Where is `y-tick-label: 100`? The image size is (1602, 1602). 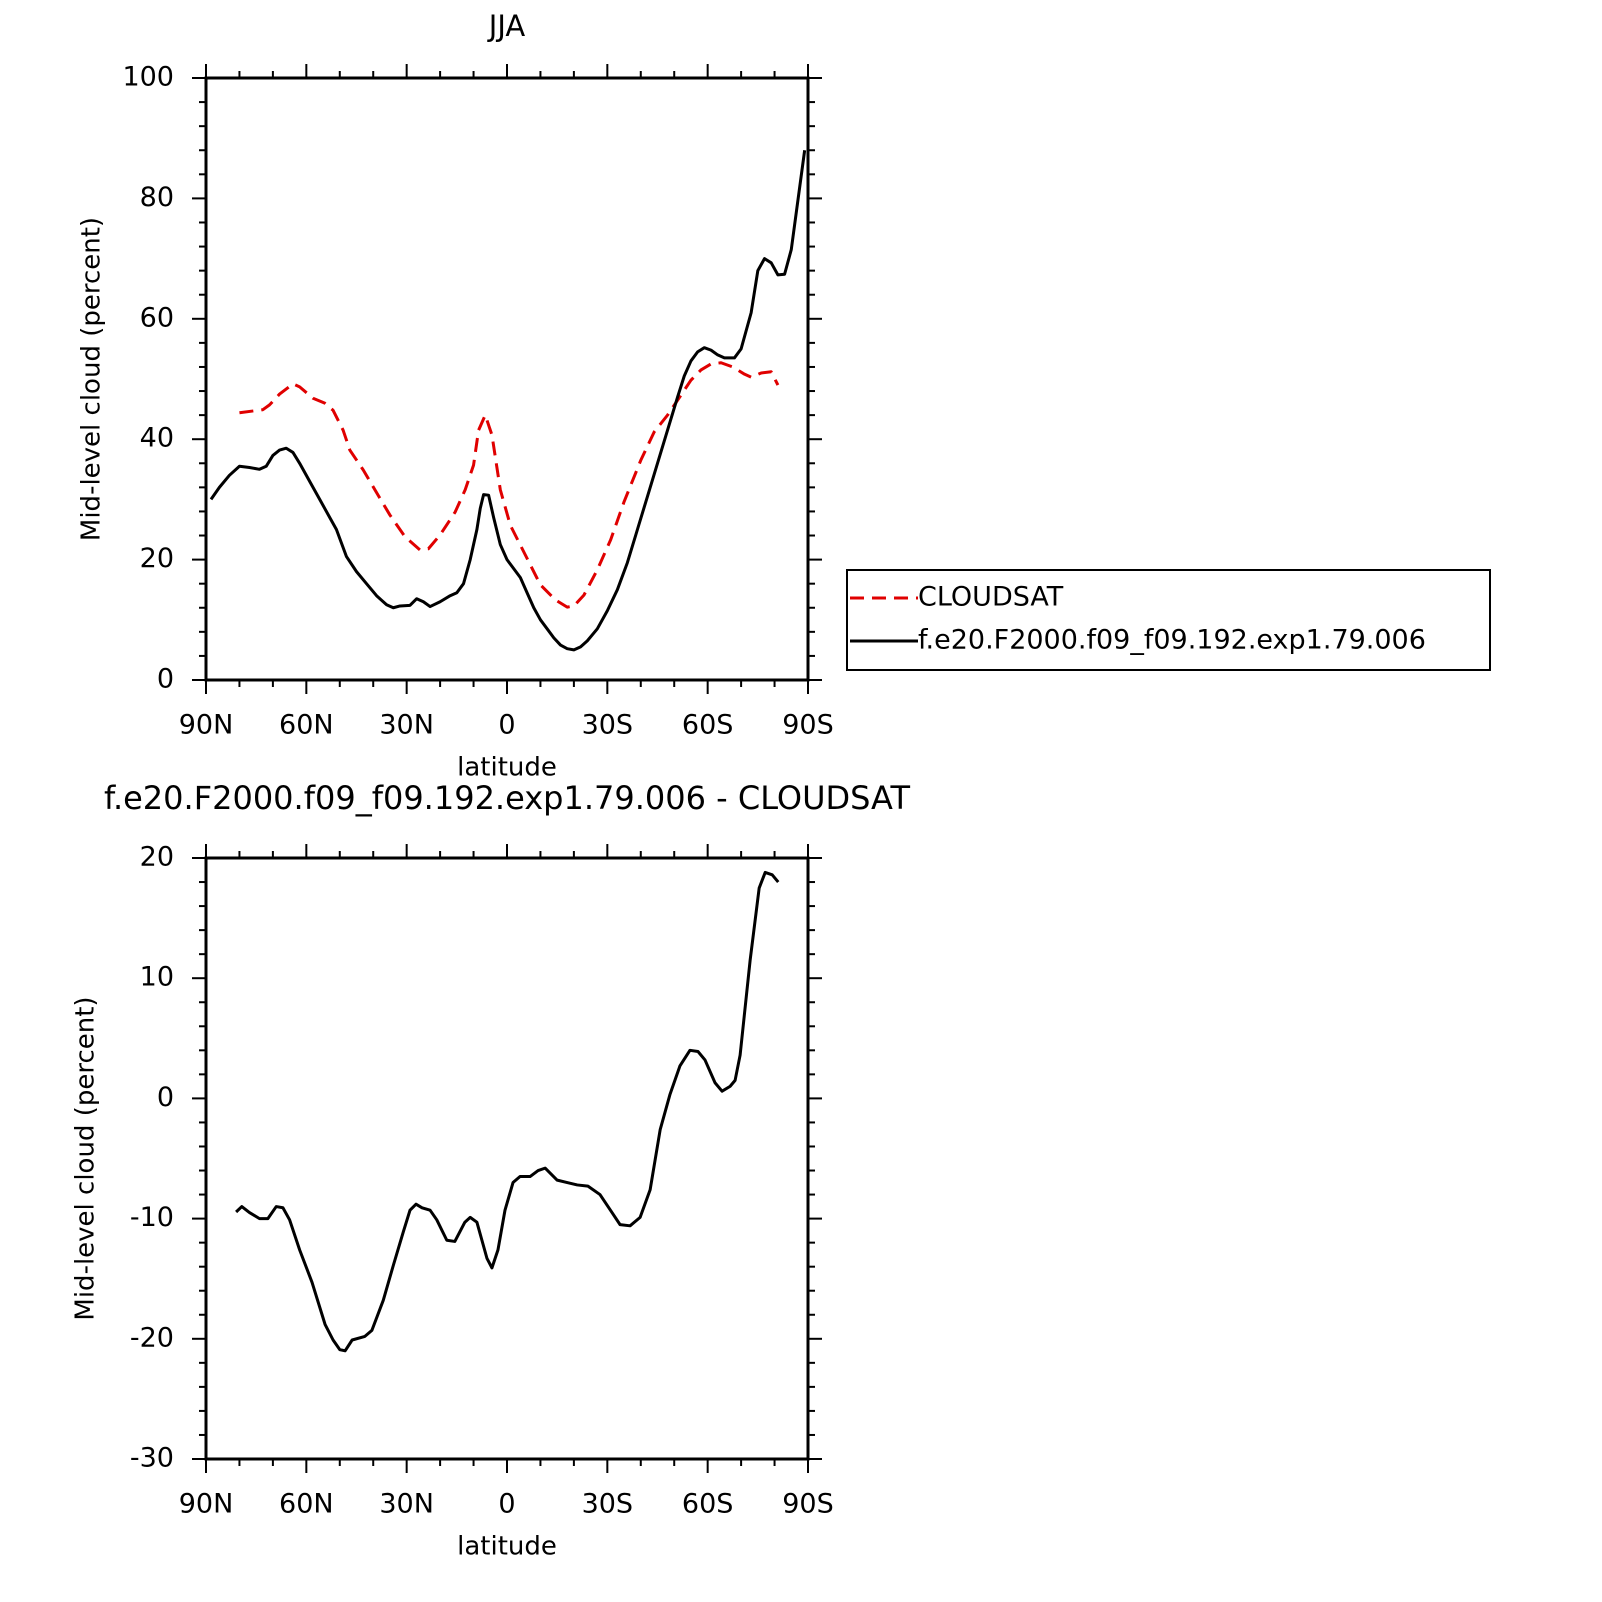 y-tick-label: 100 is located at coordinates (148, 77).